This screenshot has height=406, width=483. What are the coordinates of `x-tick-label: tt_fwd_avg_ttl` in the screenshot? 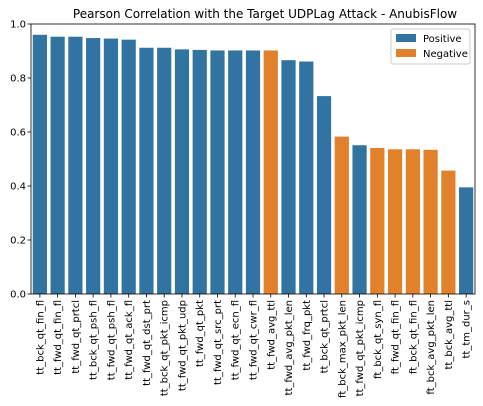 It's located at (271, 335).